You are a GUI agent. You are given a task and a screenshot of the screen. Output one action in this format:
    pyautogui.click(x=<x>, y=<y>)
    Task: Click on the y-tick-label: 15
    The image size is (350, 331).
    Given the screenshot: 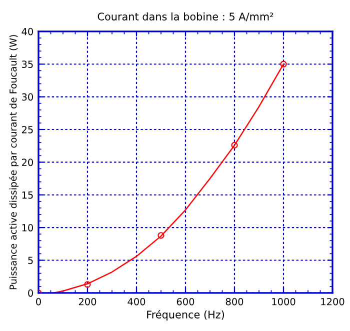 What is the action you would take?
    pyautogui.click(x=27, y=195)
    